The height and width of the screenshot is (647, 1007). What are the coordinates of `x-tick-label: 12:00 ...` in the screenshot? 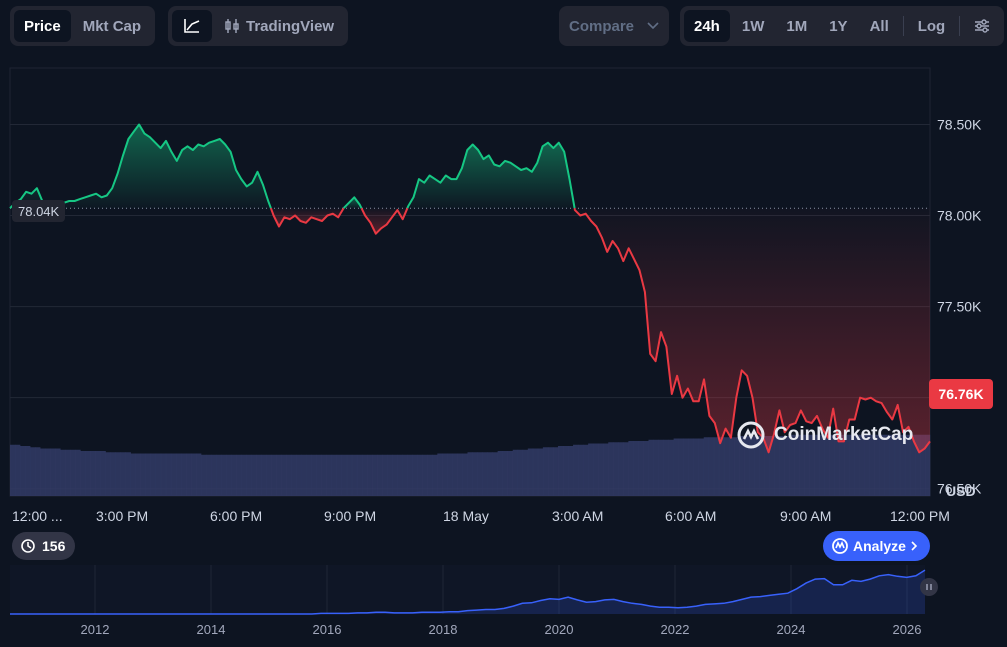 It's located at (37, 516).